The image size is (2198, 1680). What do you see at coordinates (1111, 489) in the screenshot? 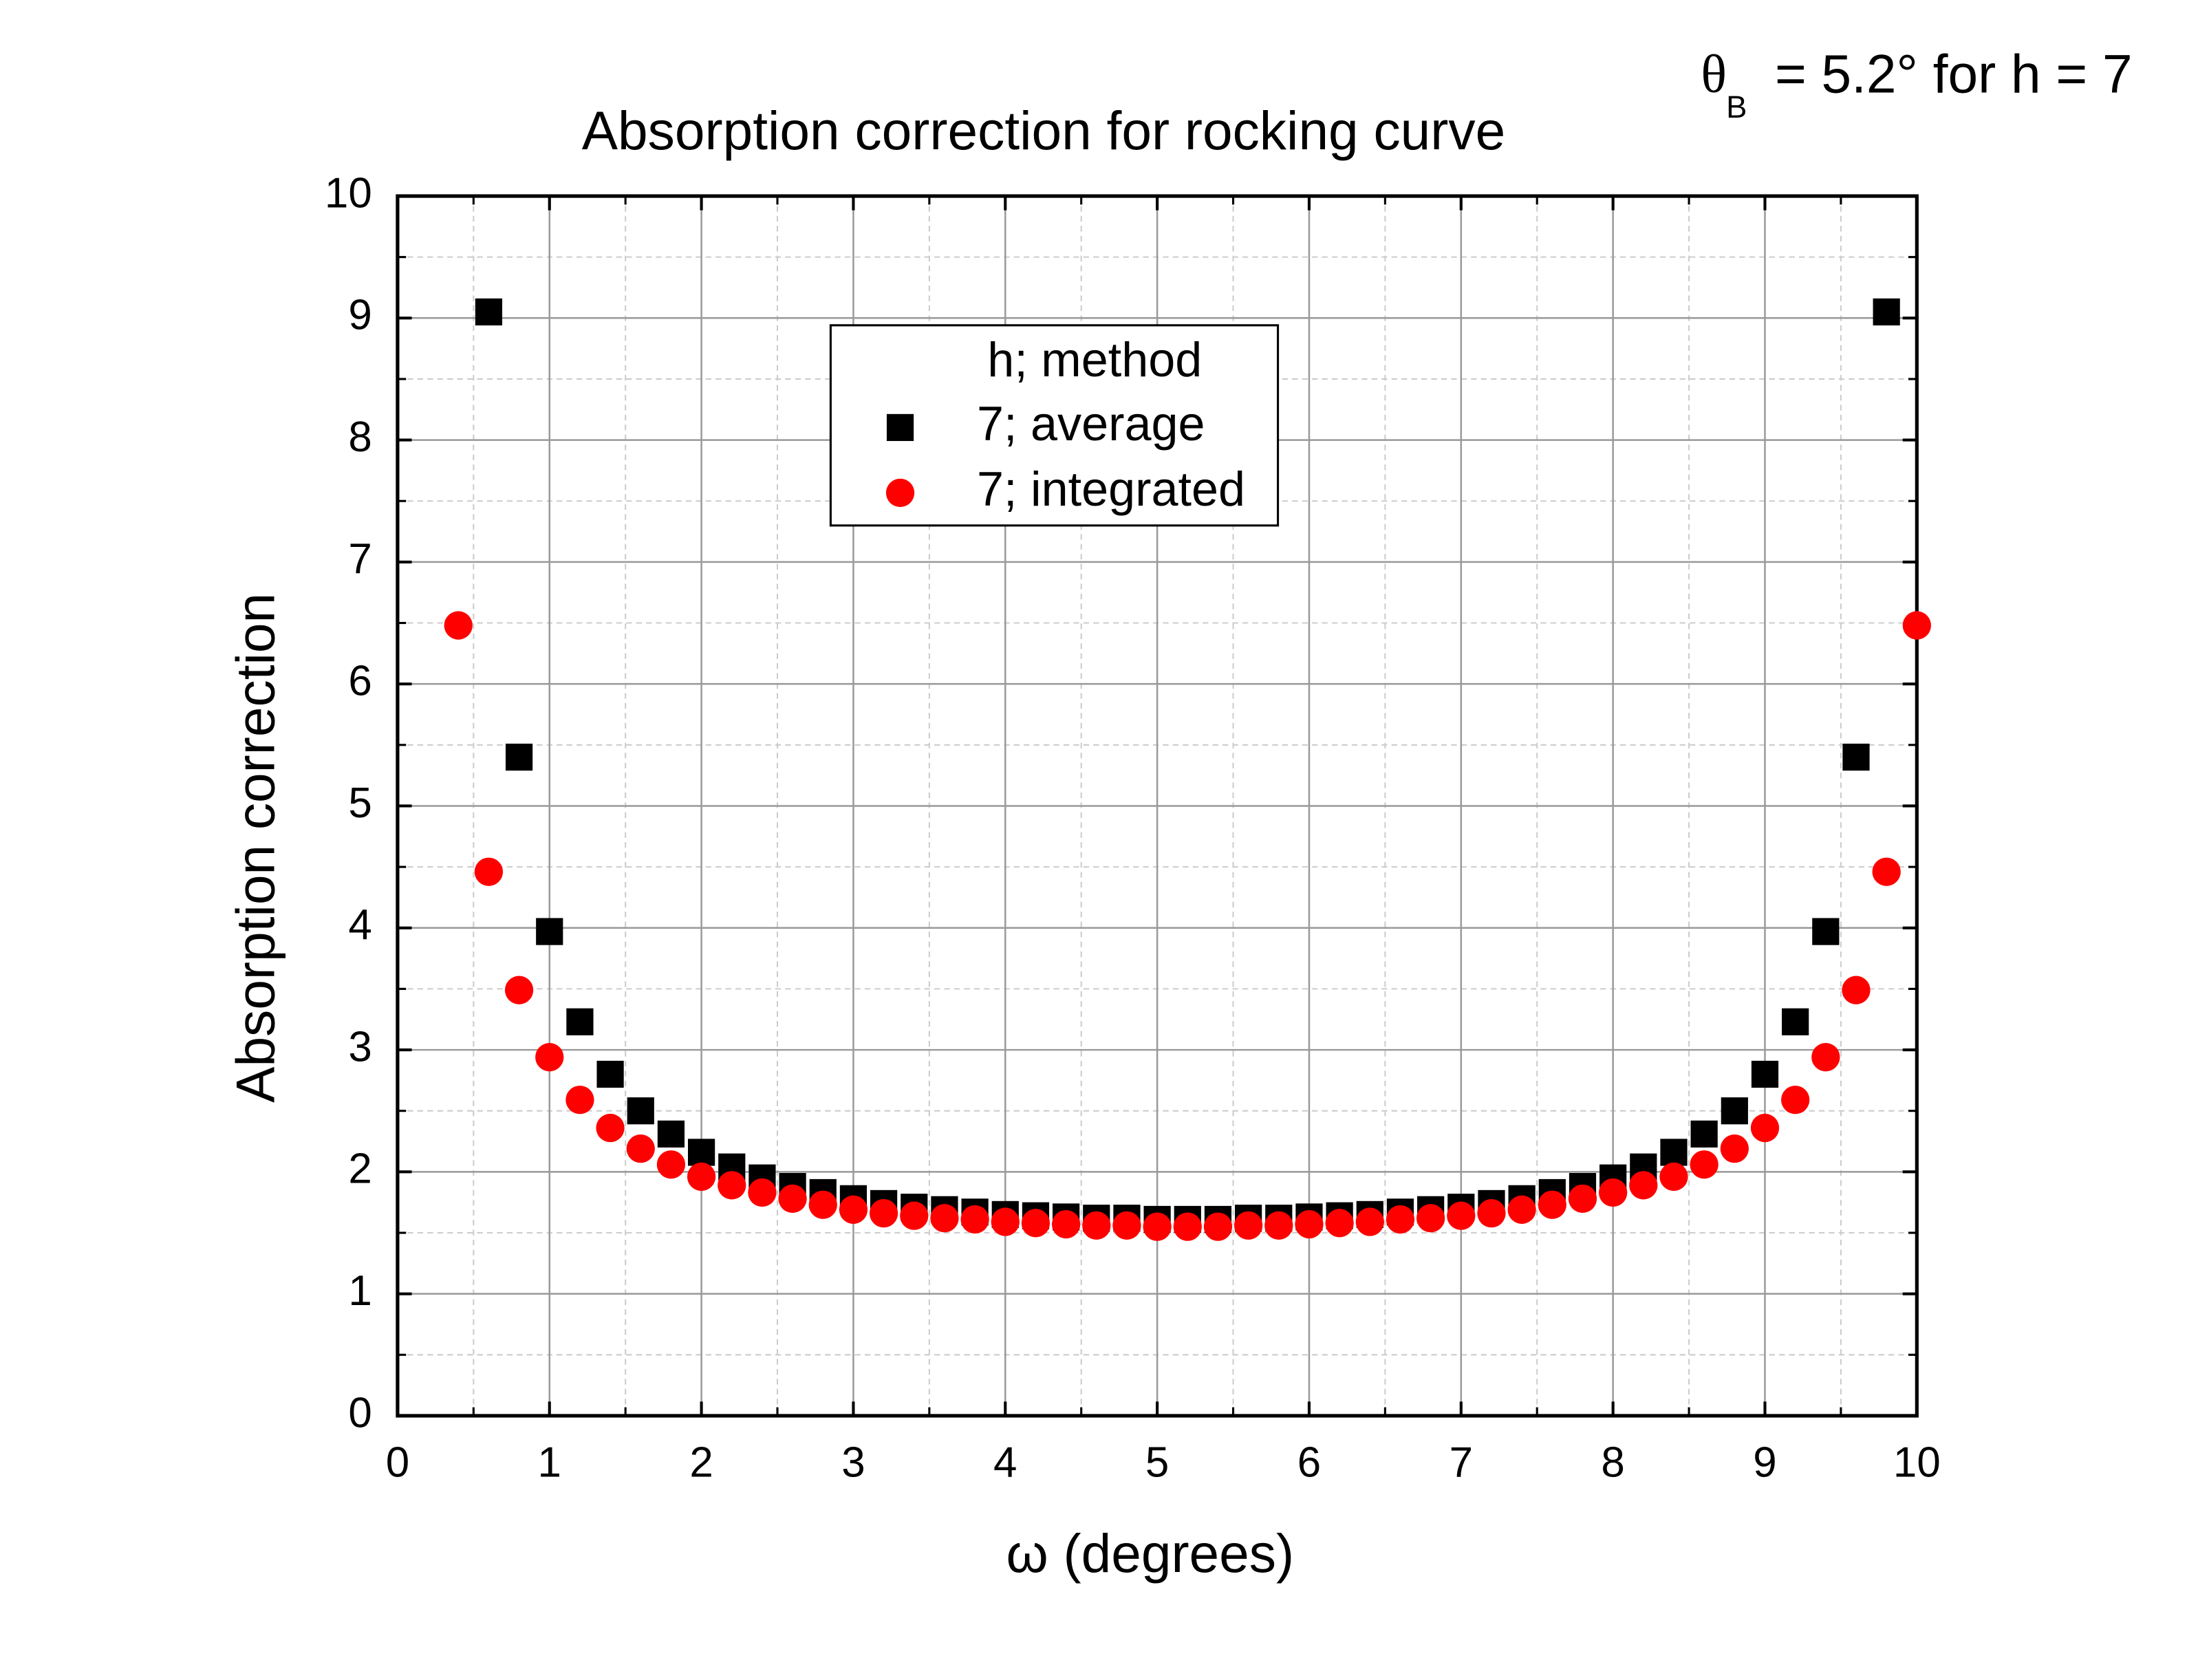
I see `legend-label: 7; integrated` at bounding box center [1111, 489].